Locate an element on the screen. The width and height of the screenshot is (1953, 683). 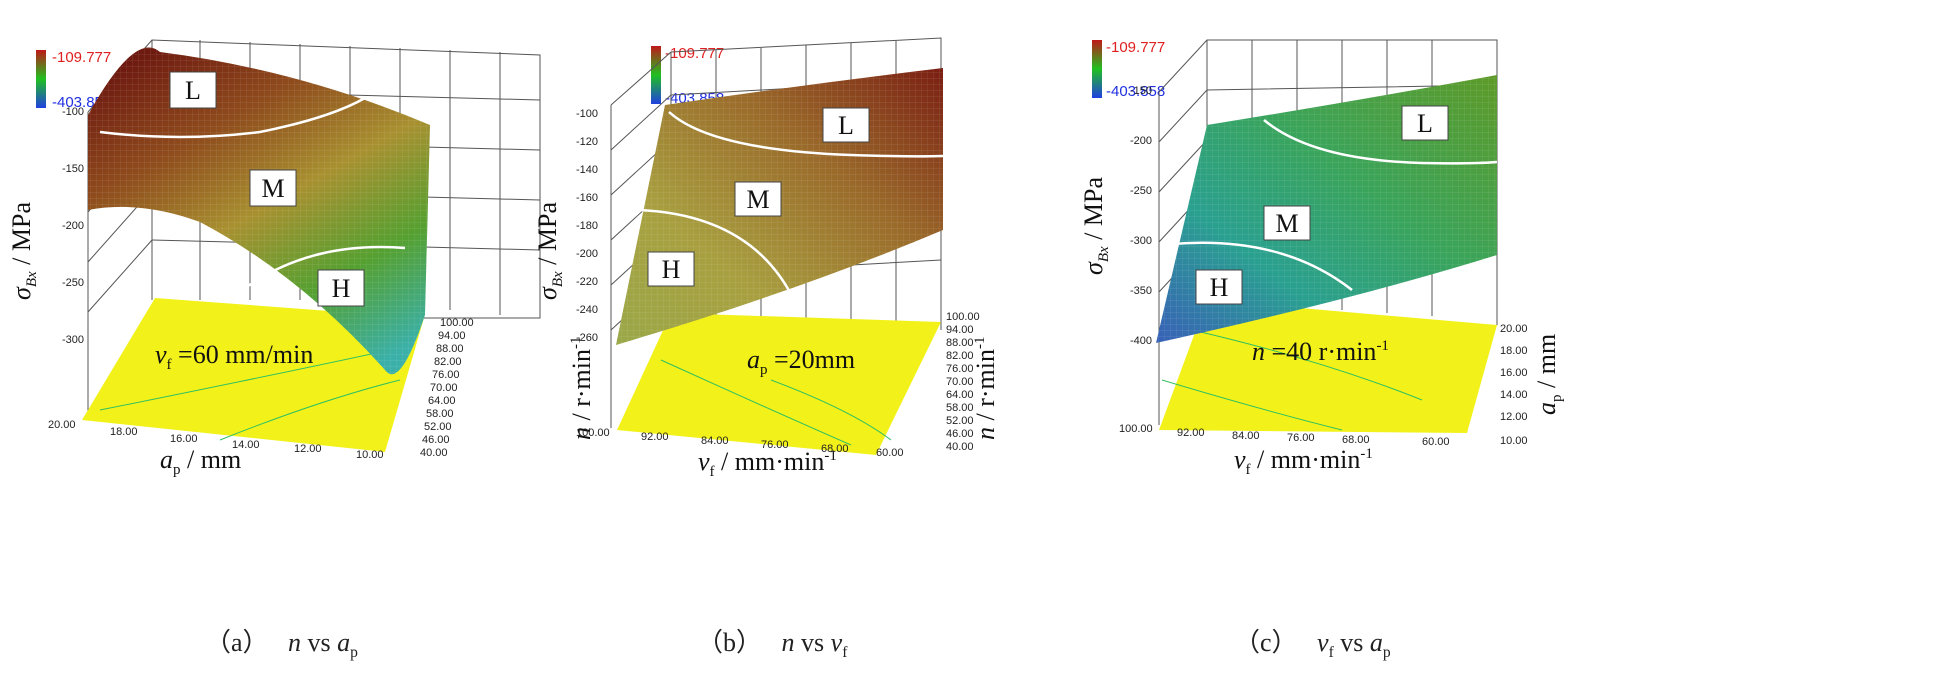
svg-text: -220 is located at coordinates (587, 282).